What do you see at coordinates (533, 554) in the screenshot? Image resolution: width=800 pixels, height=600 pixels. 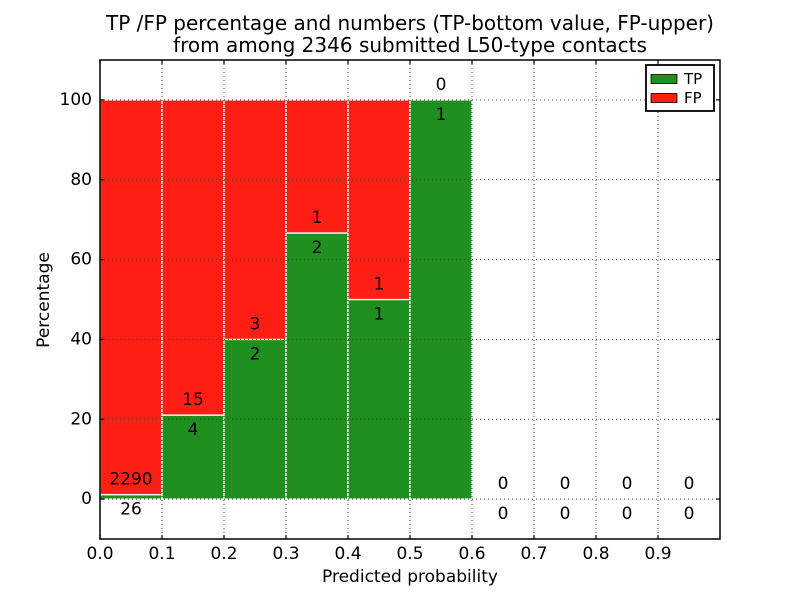 I see `x-tick-label: 0.7` at bounding box center [533, 554].